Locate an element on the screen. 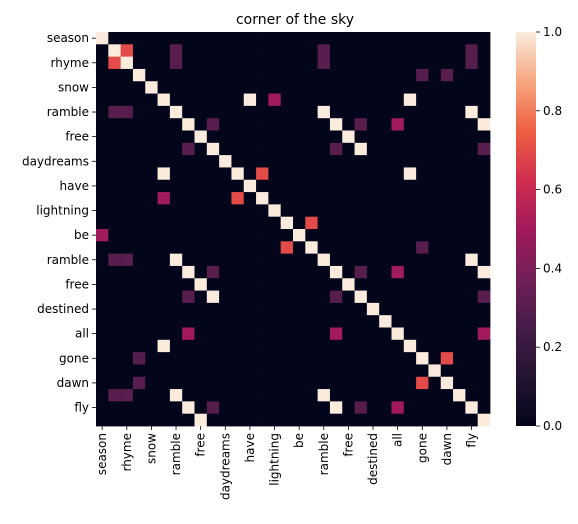  colorbar-tick-label: 1.0 is located at coordinates (552, 32).